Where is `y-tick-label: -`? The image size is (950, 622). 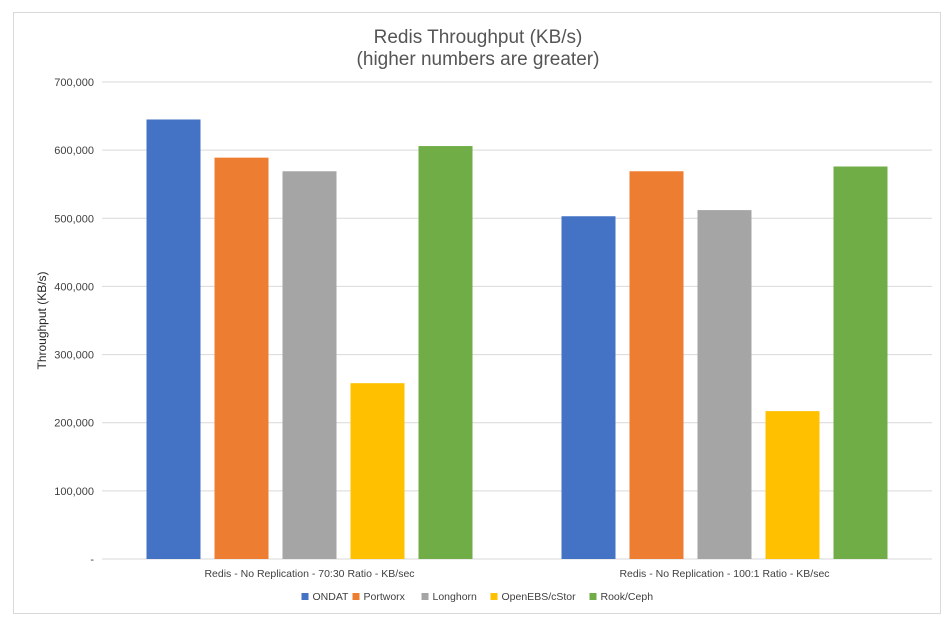 y-tick-label: - is located at coordinates (92, 560).